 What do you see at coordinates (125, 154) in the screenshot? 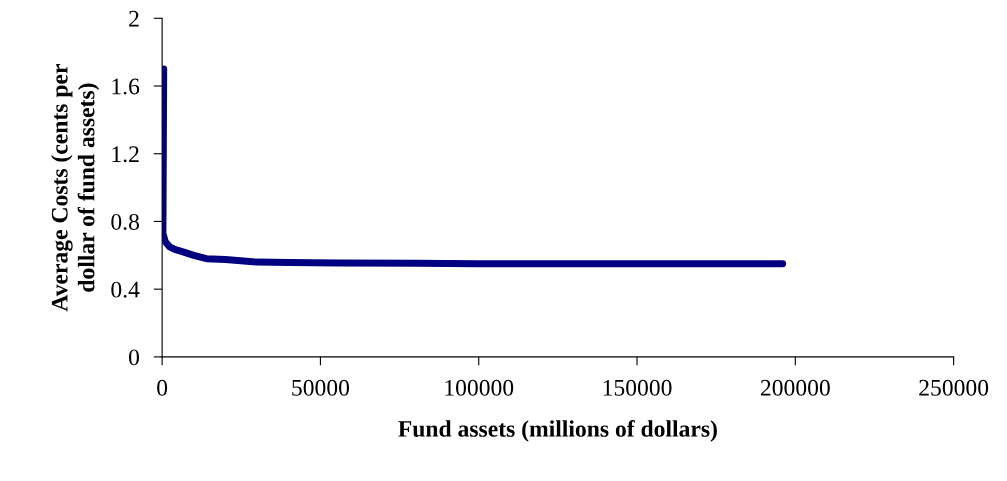
I see `y-tick-label: 1.2` at bounding box center [125, 154].